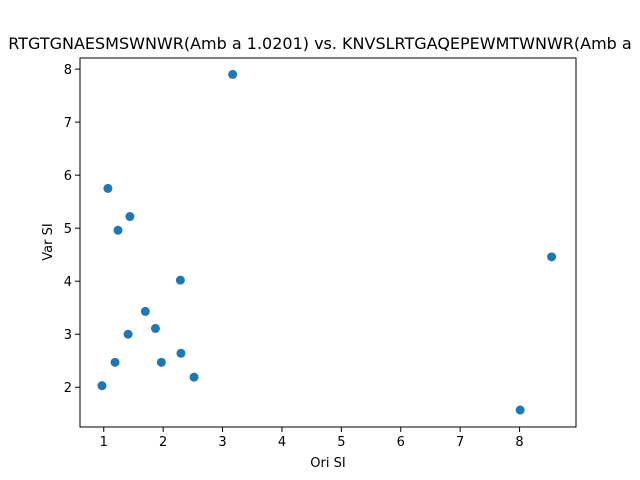 This screenshot has height=480, width=640. Describe the element at coordinates (68, 123) in the screenshot. I see `y-tick-label: 7` at that location.